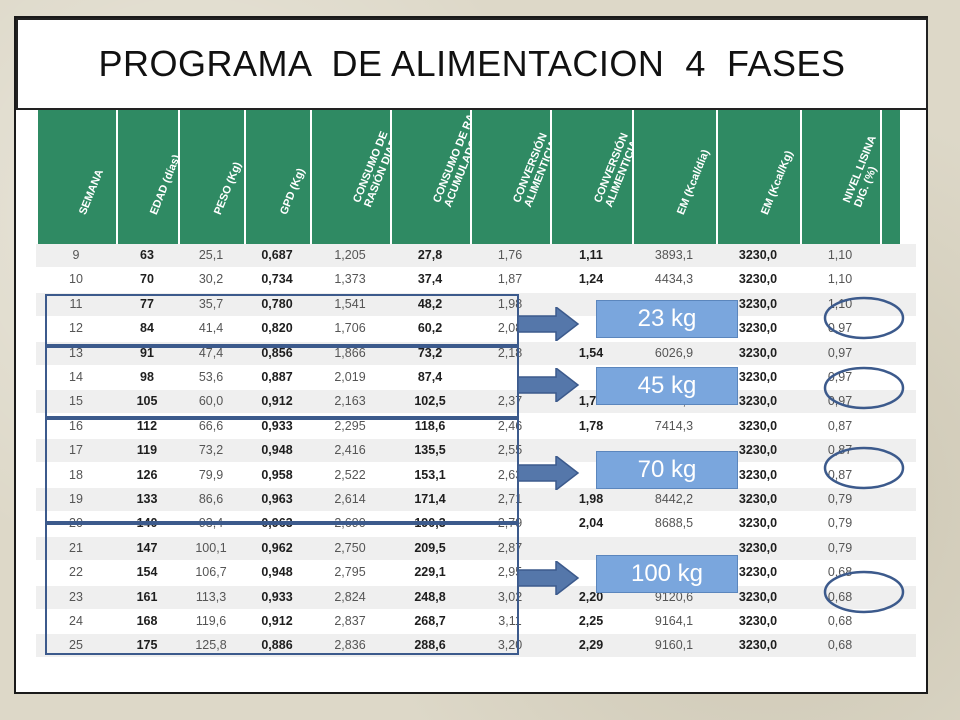  I want to click on table-cell: 35,7, so click(211, 303).